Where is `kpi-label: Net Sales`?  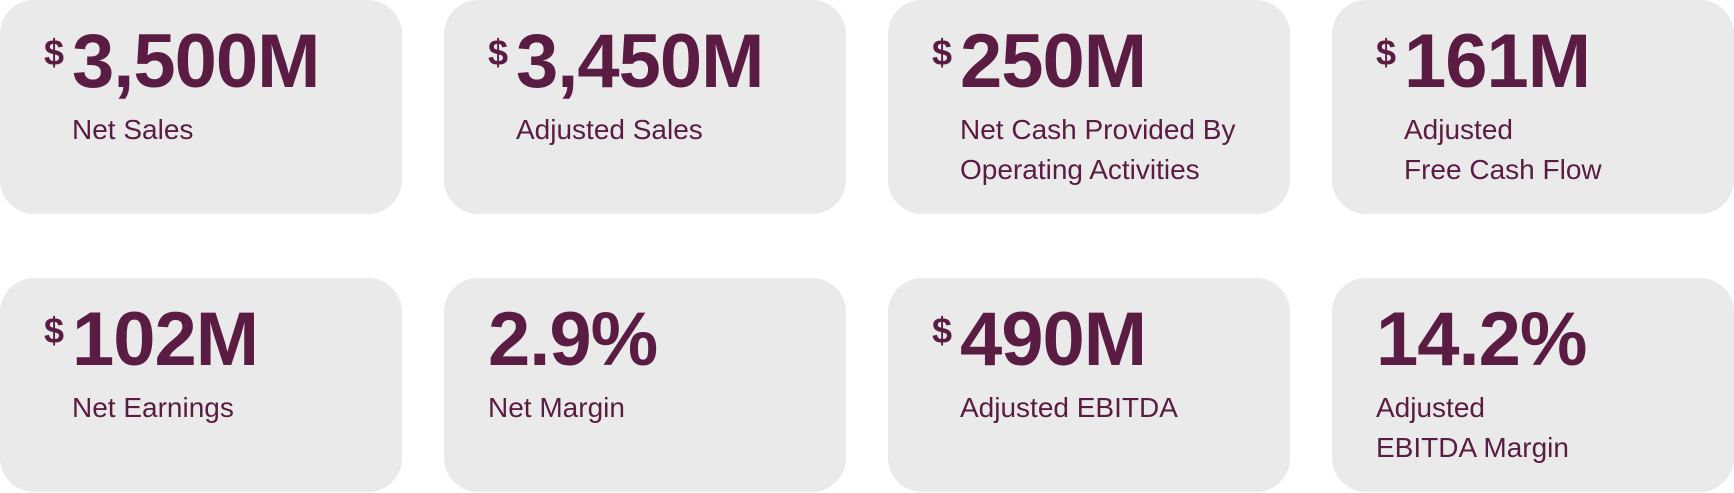
kpi-label: Net Sales is located at coordinates (196, 130).